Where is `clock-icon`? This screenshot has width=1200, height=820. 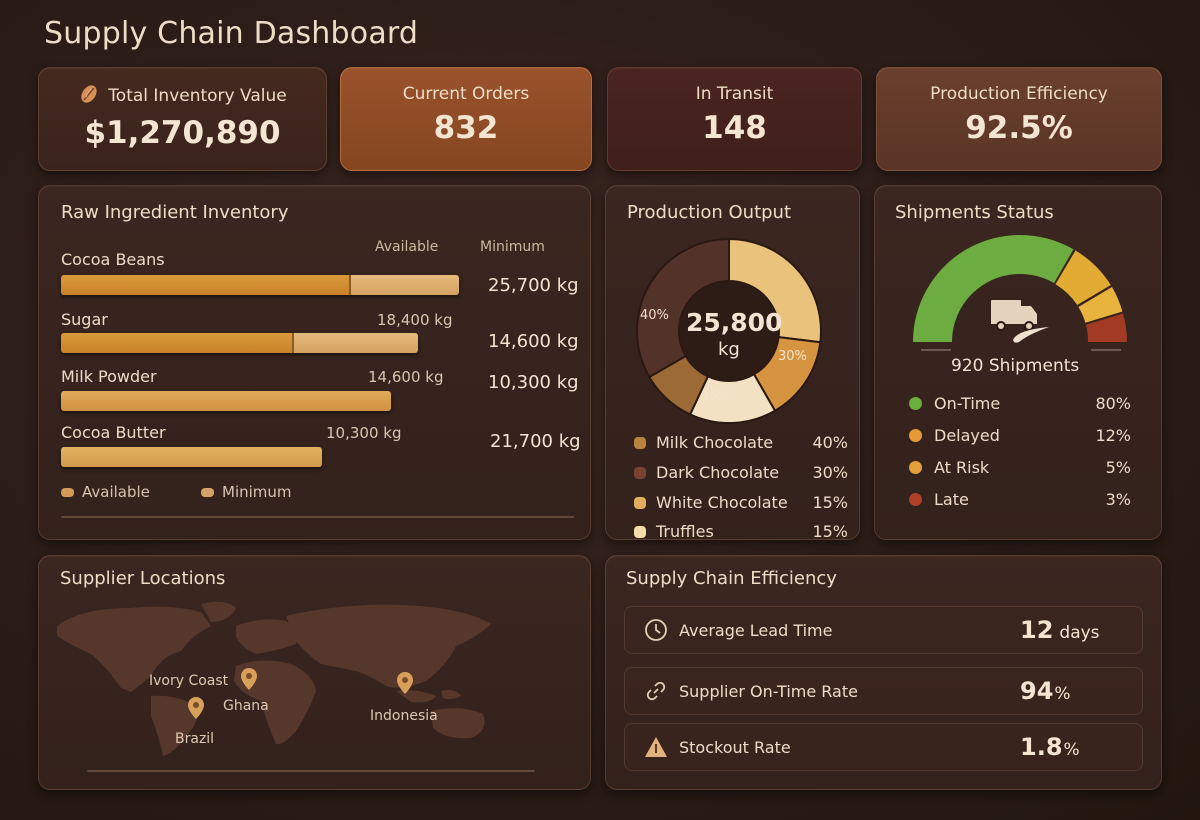 clock-icon is located at coordinates (656, 630).